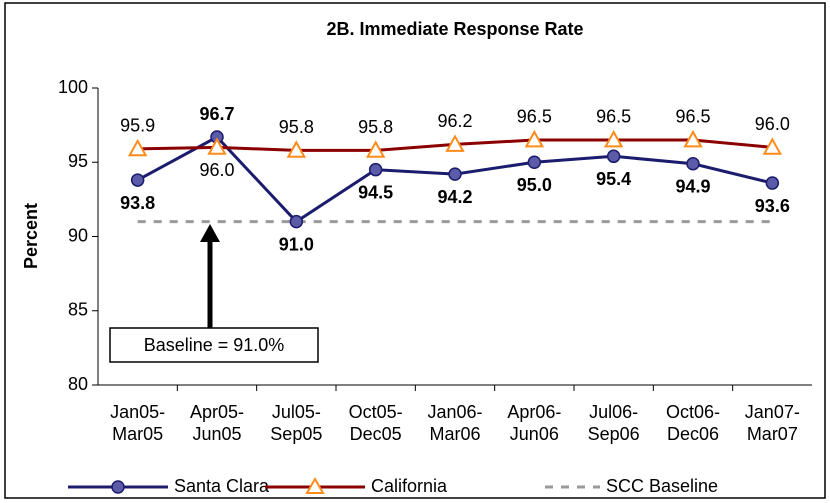  What do you see at coordinates (455, 423) in the screenshot?
I see `x-tick-label: Jan06-Mar06` at bounding box center [455, 423].